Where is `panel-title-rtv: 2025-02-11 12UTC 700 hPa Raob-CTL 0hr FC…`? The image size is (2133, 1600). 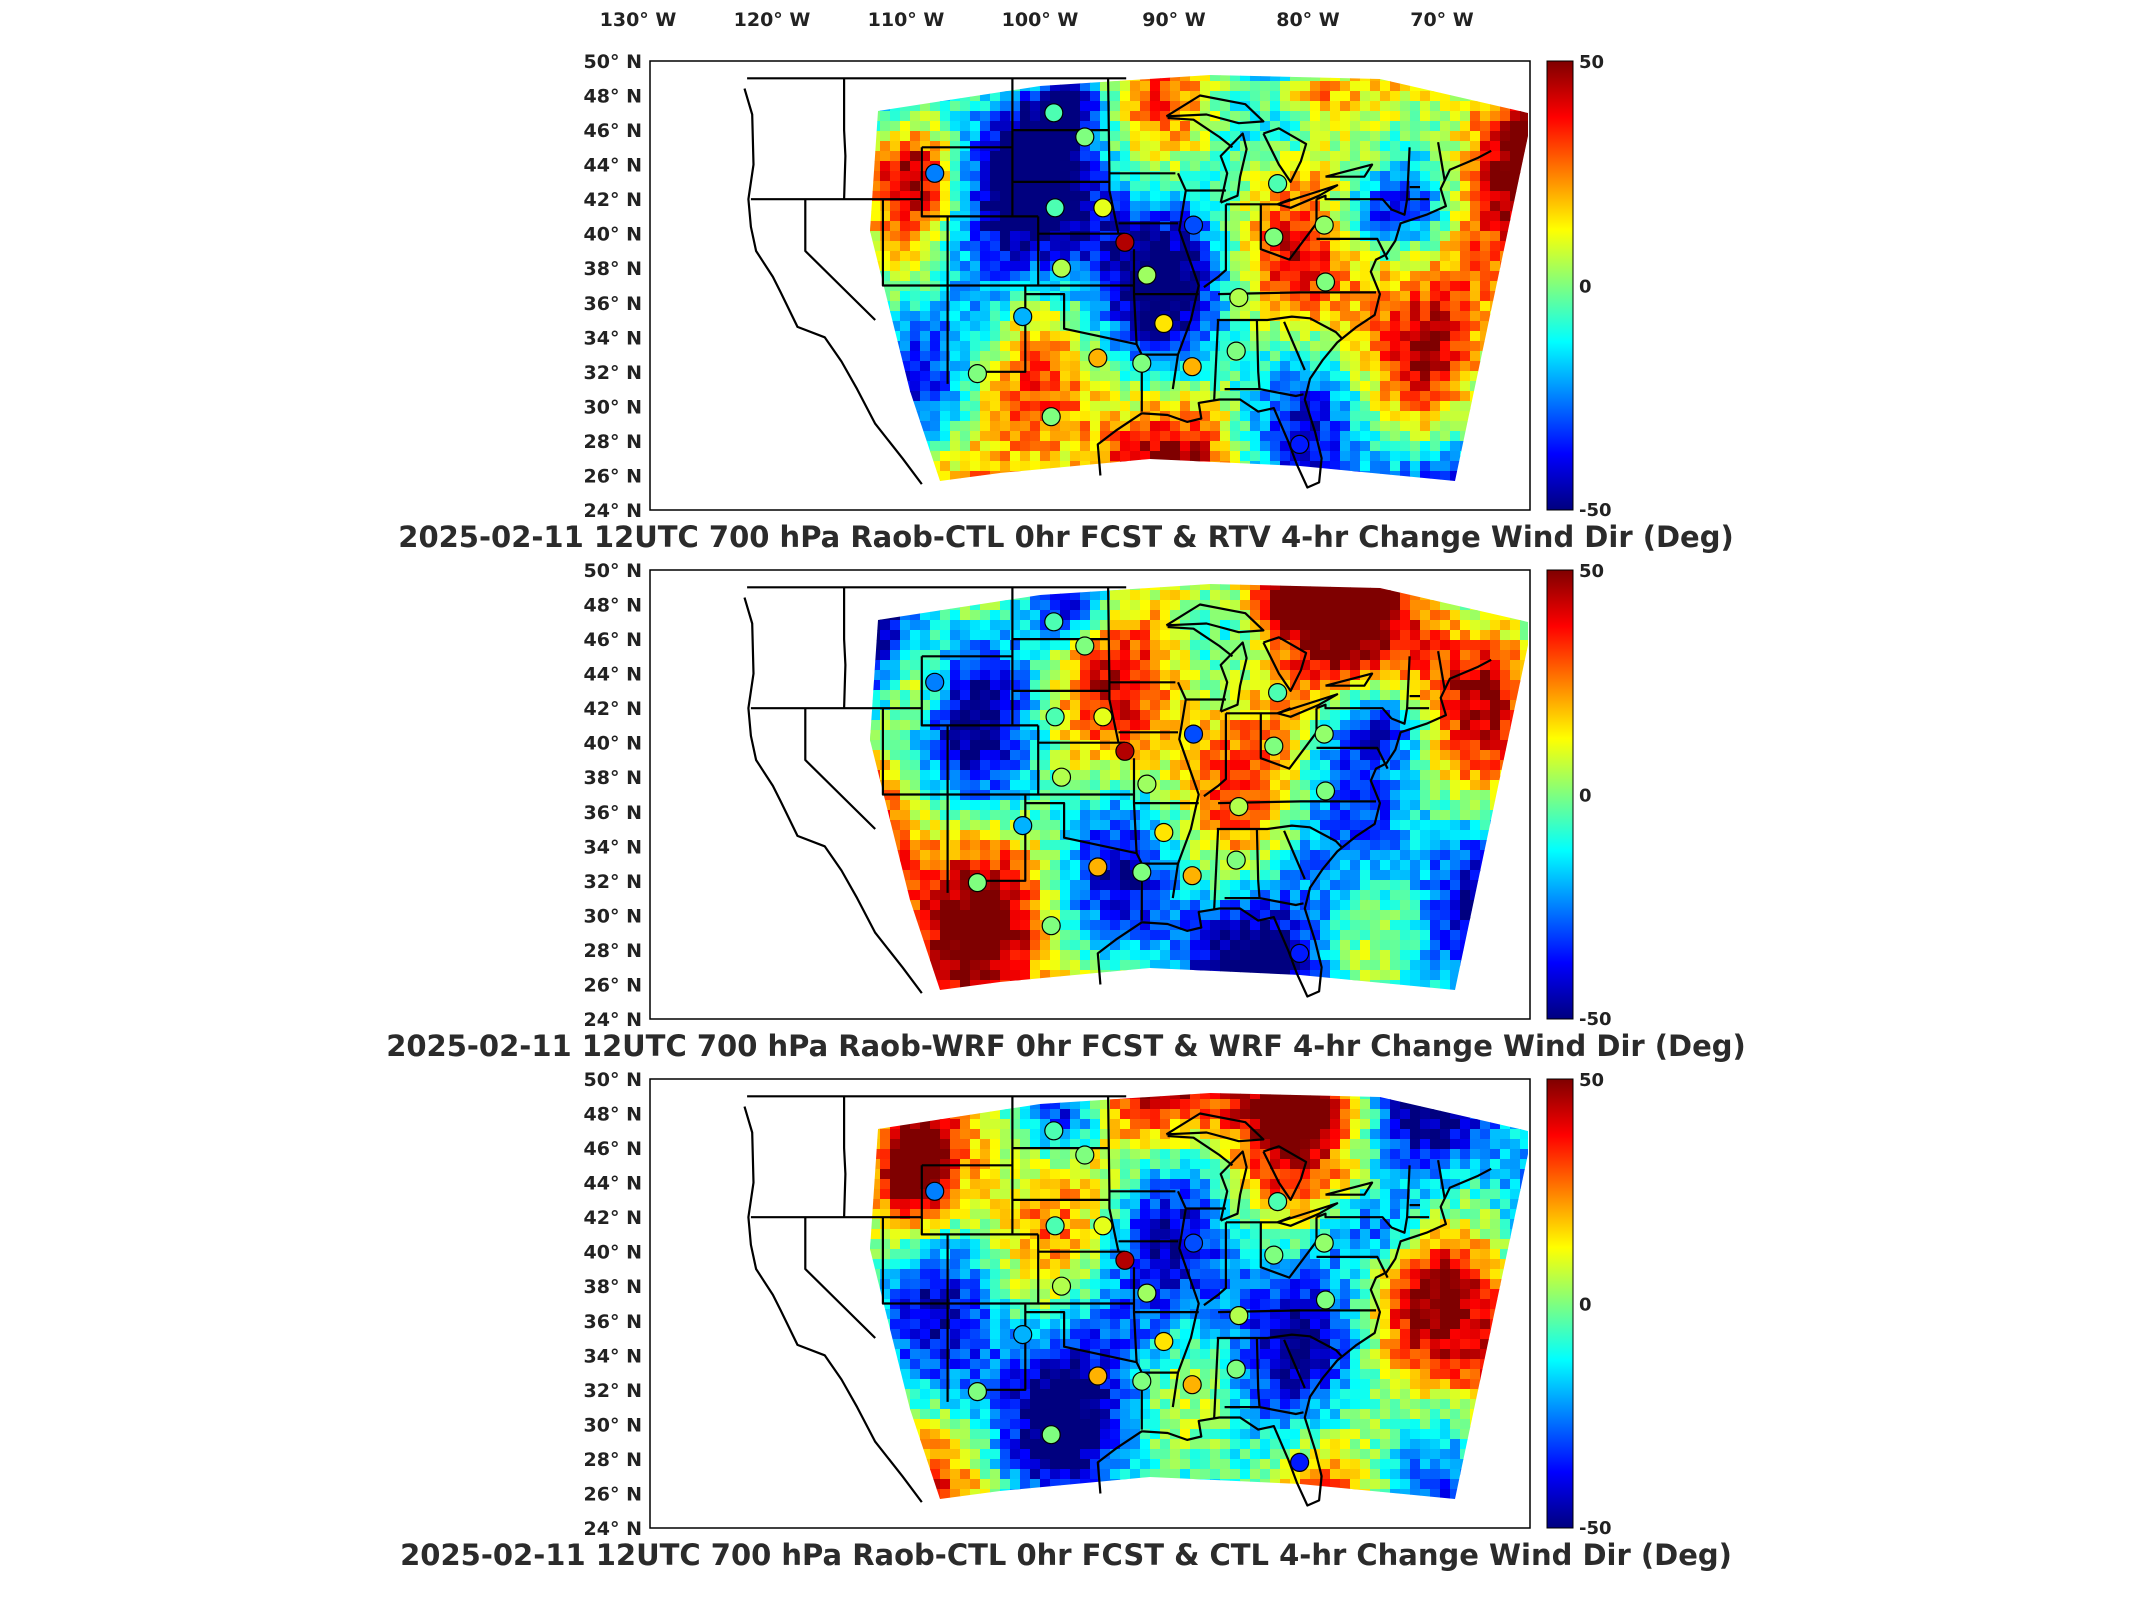 panel-title-rtv: 2025-02-11 12UTC 700 hPa Raob-CTL 0hr FC… is located at coordinates (1065, 537).